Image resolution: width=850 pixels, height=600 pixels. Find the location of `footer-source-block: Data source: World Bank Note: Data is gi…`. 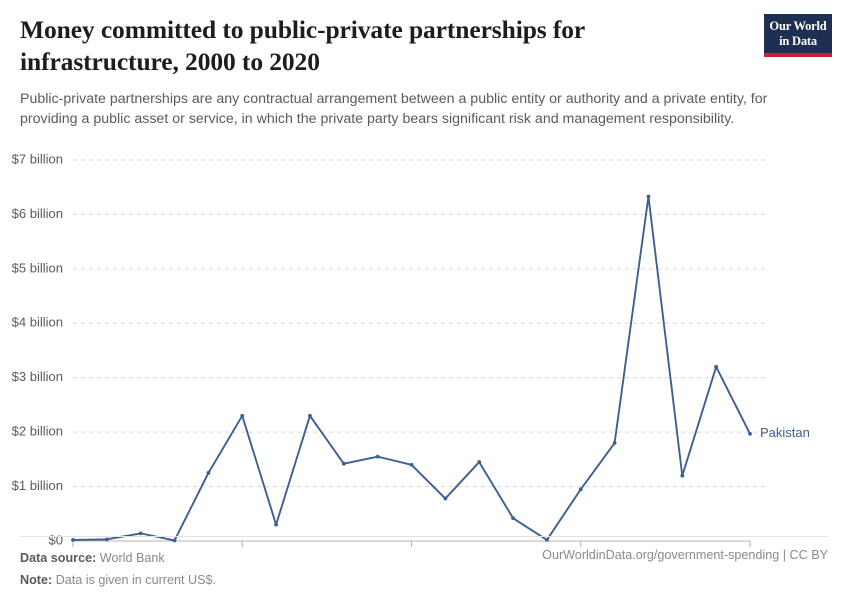

footer-source-block: Data source: World Bank Note: Data is gi… is located at coordinates (118, 569).